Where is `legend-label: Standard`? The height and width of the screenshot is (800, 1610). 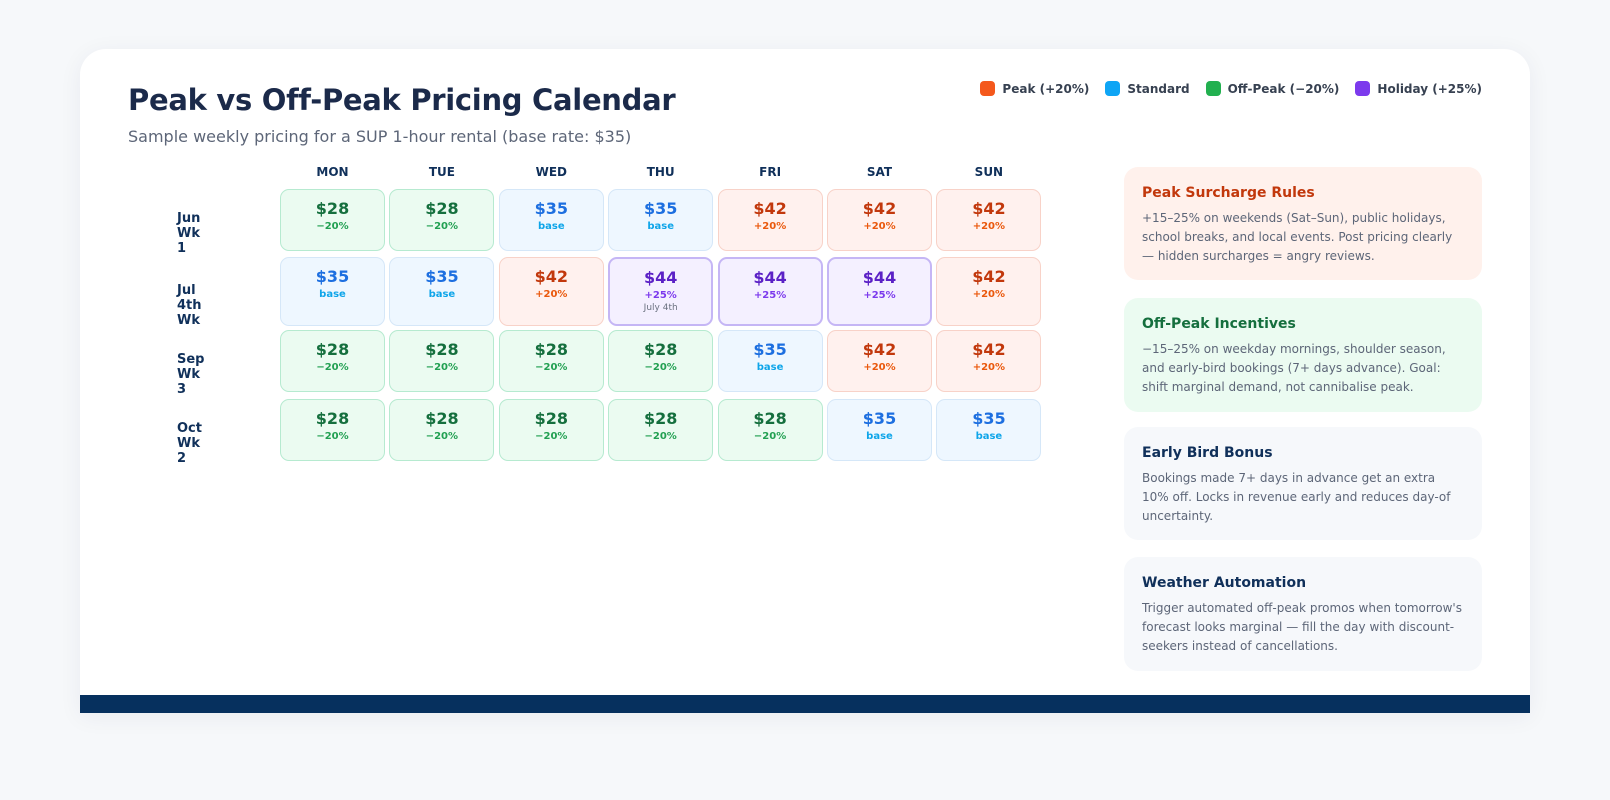 legend-label: Standard is located at coordinates (1158, 88).